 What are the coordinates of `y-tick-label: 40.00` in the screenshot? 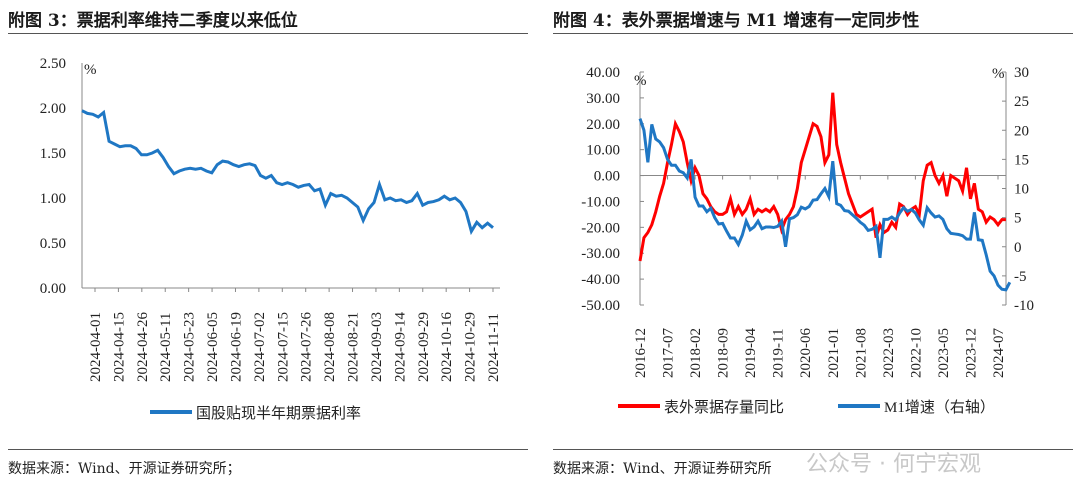 It's located at (603, 73).